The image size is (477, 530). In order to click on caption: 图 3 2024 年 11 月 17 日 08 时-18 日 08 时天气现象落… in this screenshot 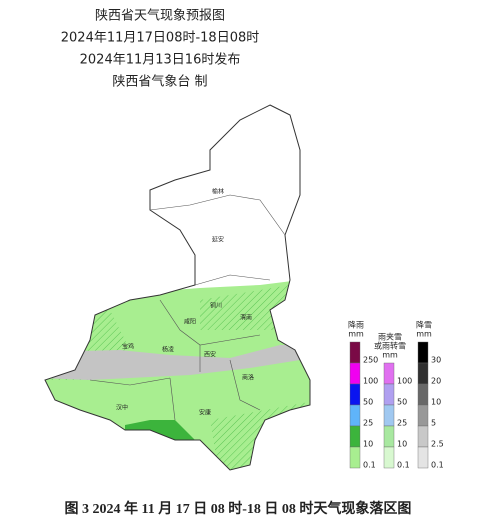, I will do `click(238, 508)`.